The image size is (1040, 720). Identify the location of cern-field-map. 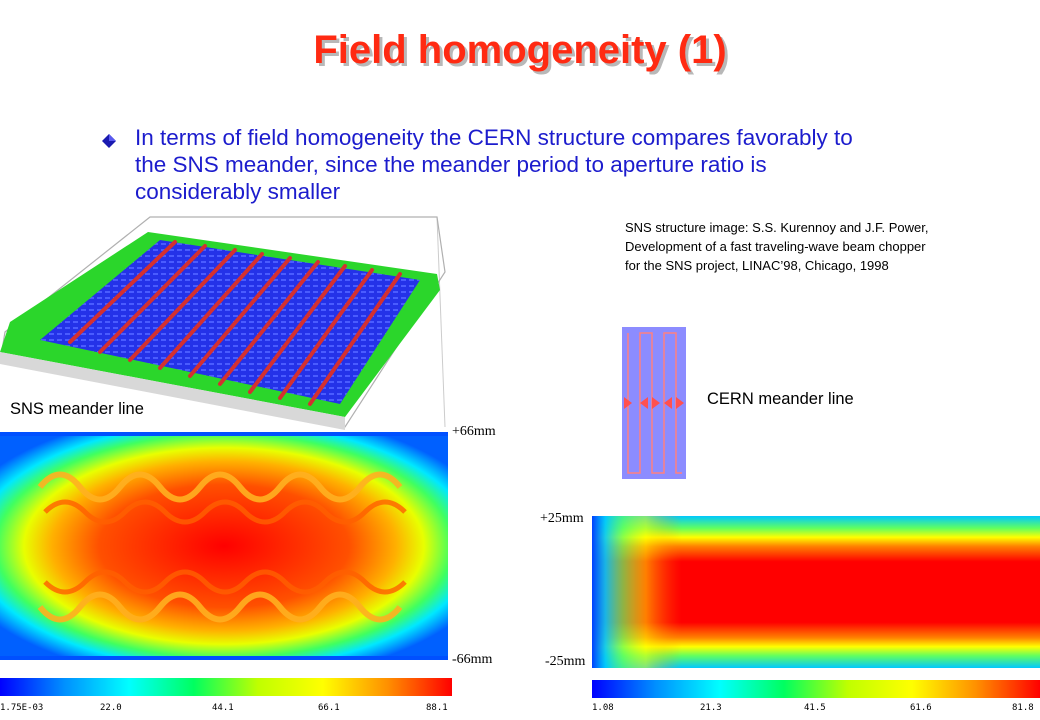
(816, 592).